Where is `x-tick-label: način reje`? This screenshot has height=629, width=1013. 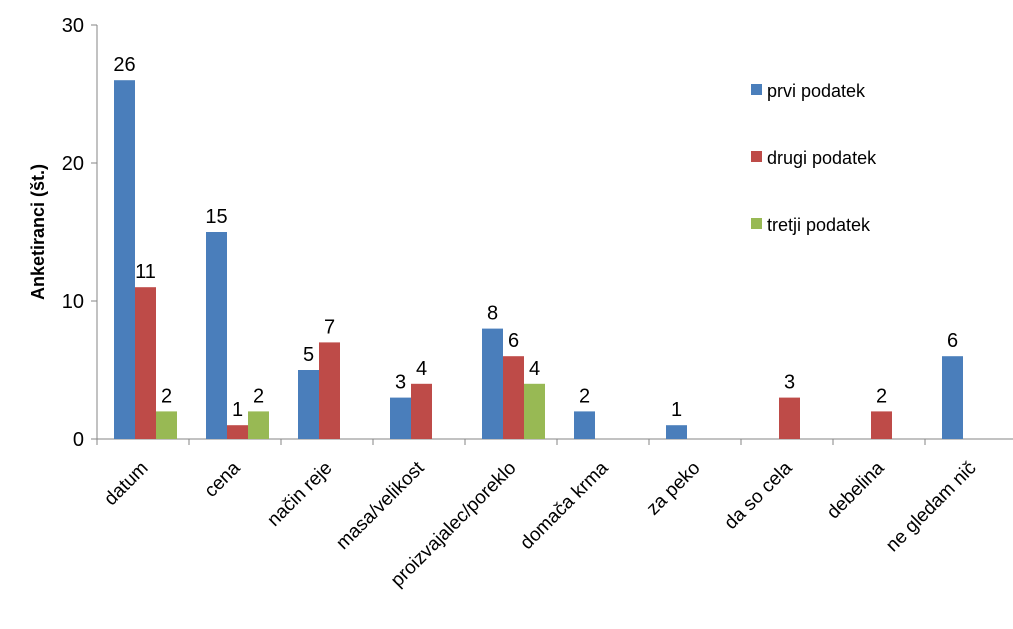 x-tick-label: način reje is located at coordinates (299, 494).